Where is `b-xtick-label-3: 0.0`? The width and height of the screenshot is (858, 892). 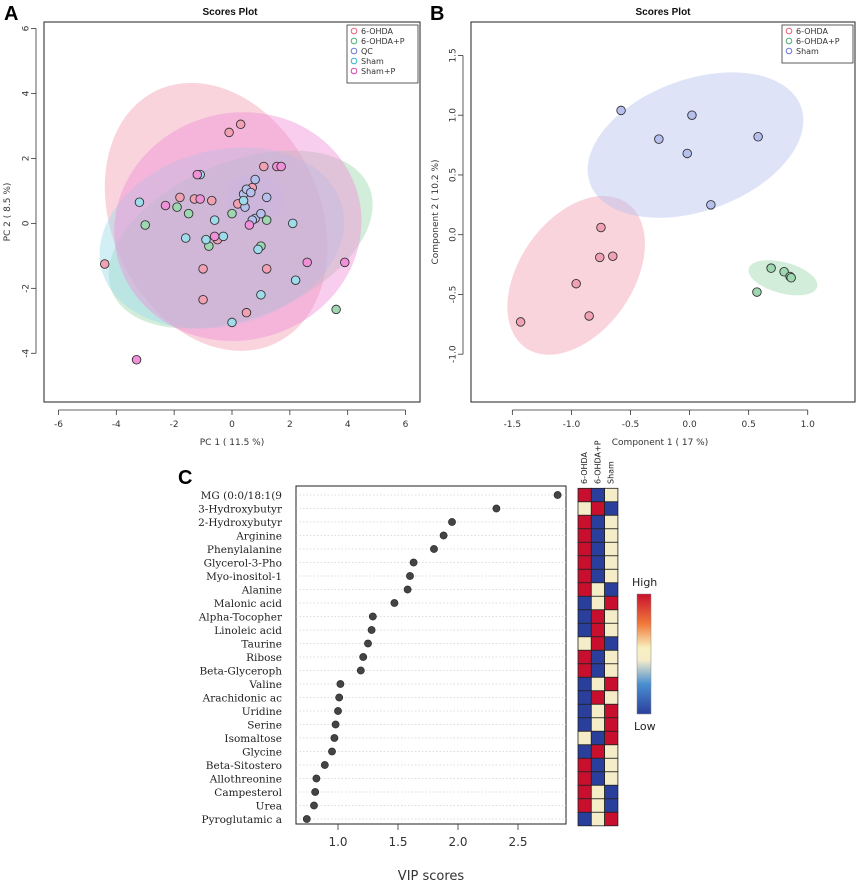 b-xtick-label-3: 0.0 is located at coordinates (689, 425).